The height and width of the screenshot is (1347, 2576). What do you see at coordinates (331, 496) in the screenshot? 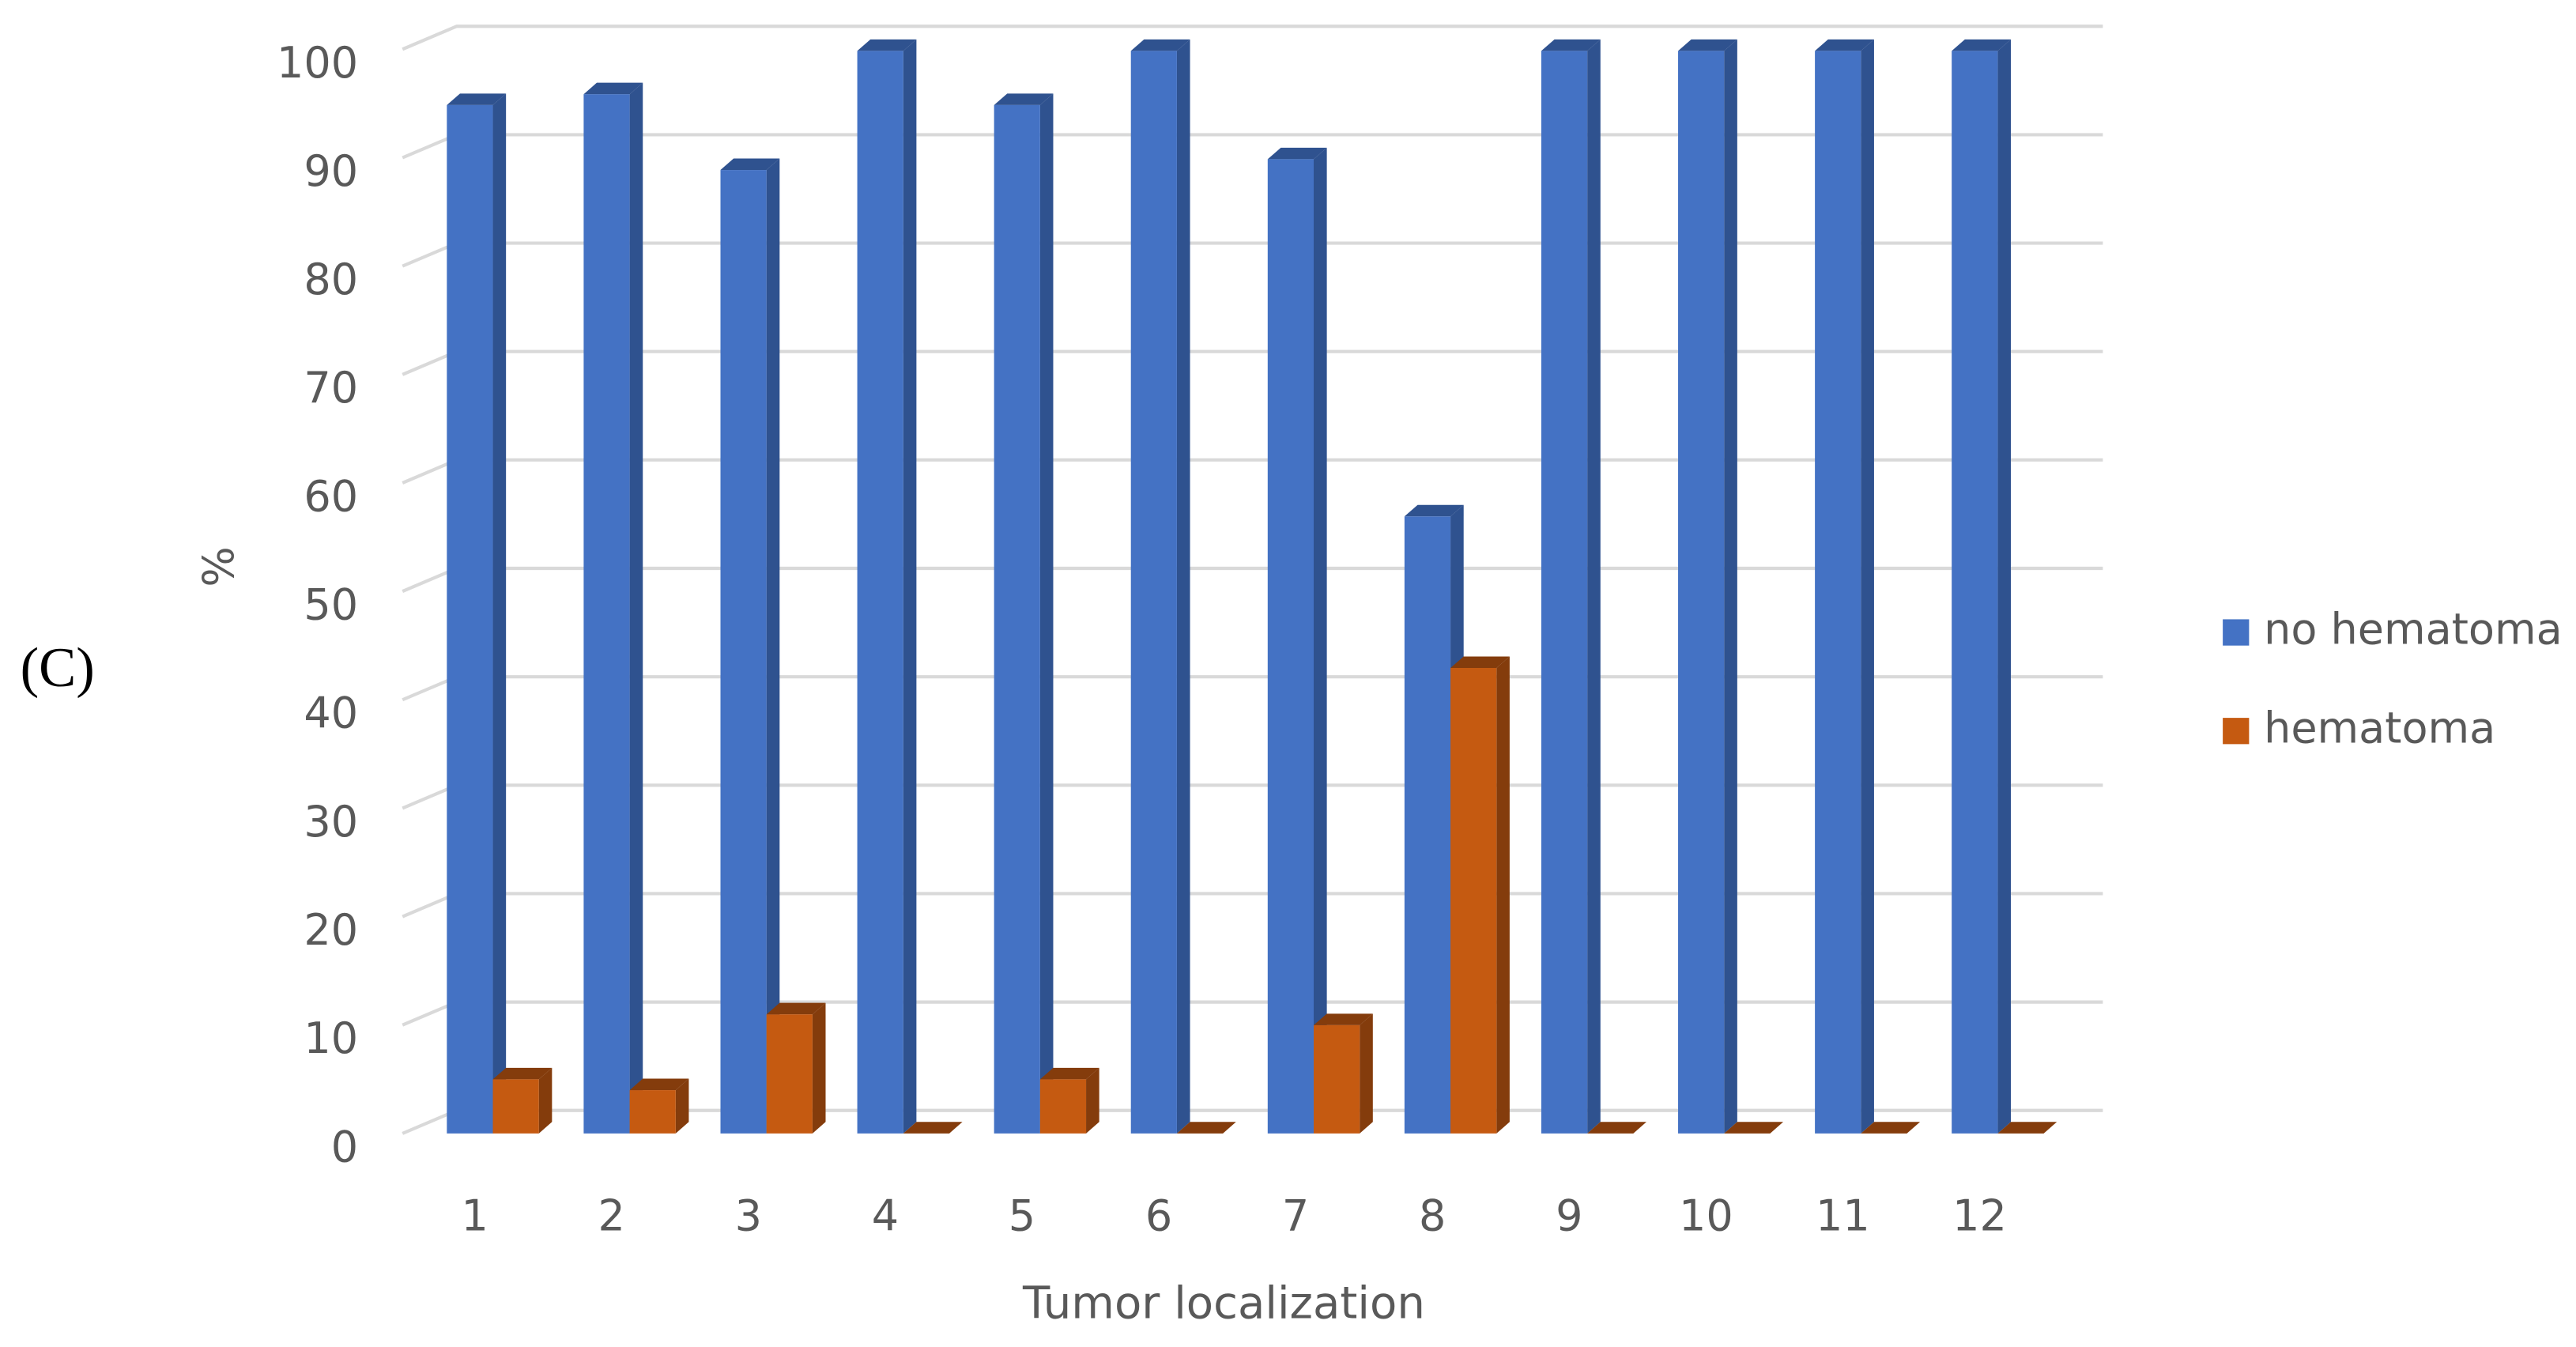
I see `y-tick-label: 60` at bounding box center [331, 496].